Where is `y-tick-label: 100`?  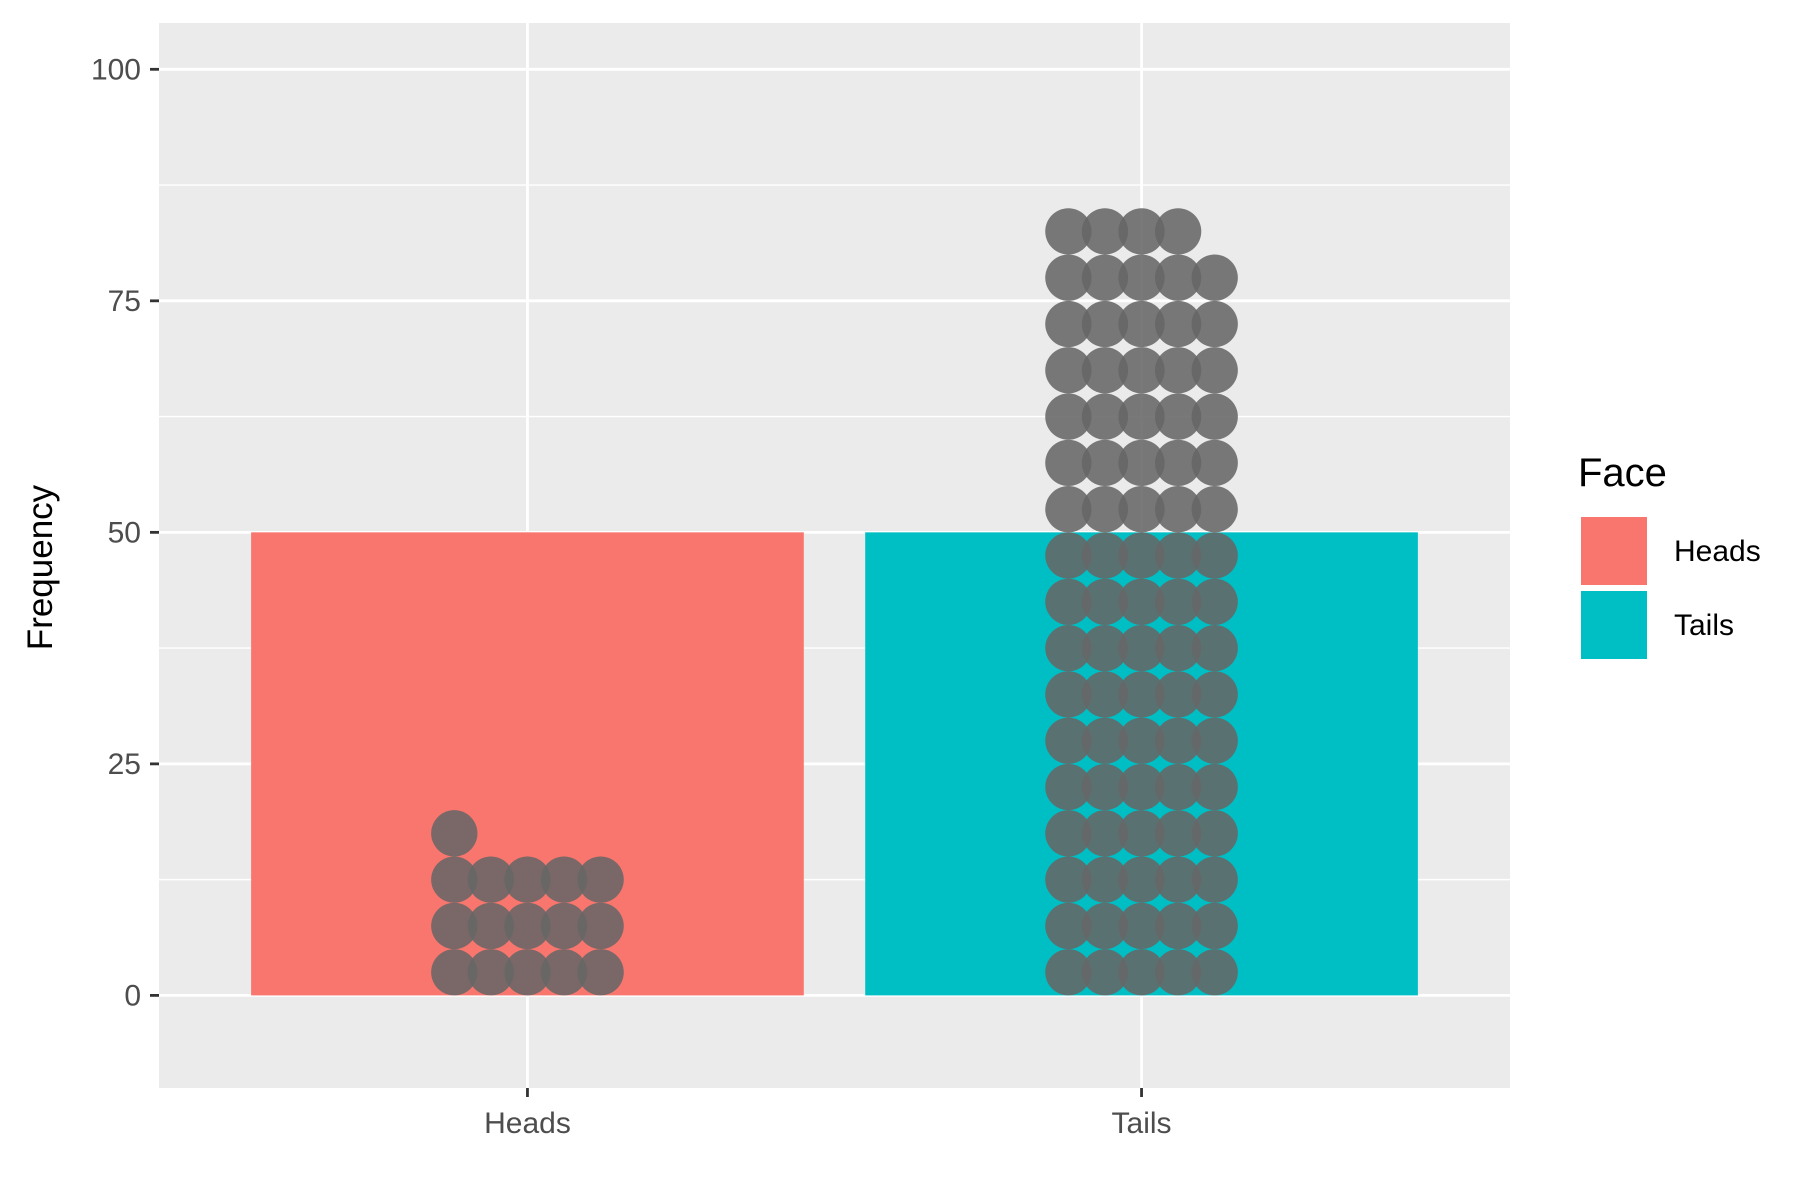 y-tick-label: 100 is located at coordinates (116, 69).